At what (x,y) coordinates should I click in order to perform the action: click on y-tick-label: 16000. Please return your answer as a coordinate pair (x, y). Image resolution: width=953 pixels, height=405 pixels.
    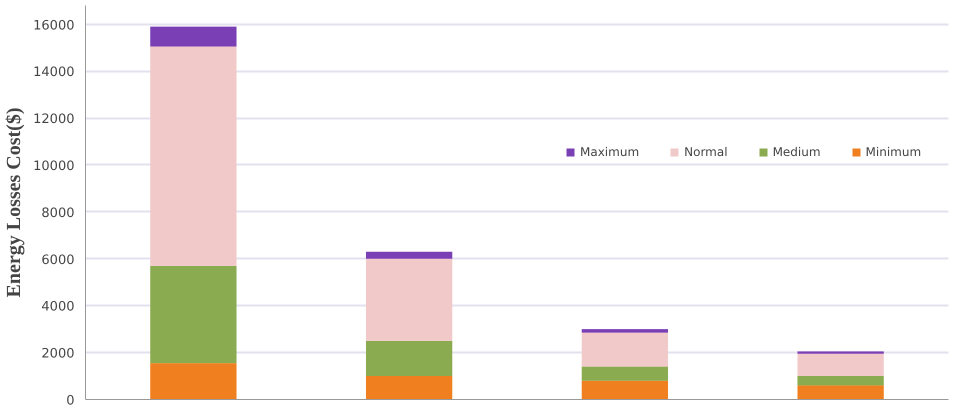
    Looking at the image, I should click on (54, 26).